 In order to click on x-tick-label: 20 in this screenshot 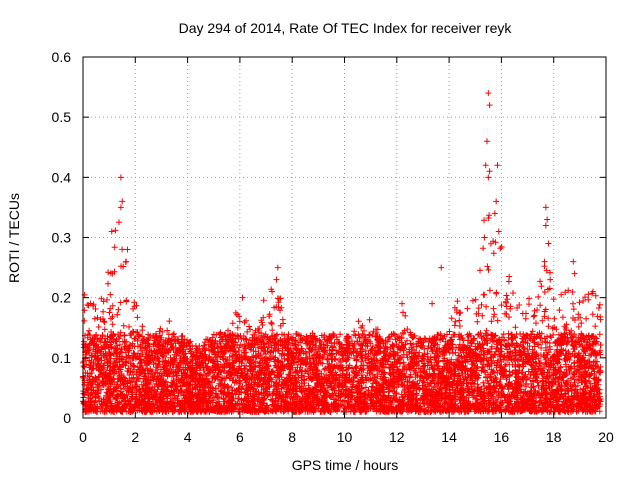, I will do `click(606, 437)`.